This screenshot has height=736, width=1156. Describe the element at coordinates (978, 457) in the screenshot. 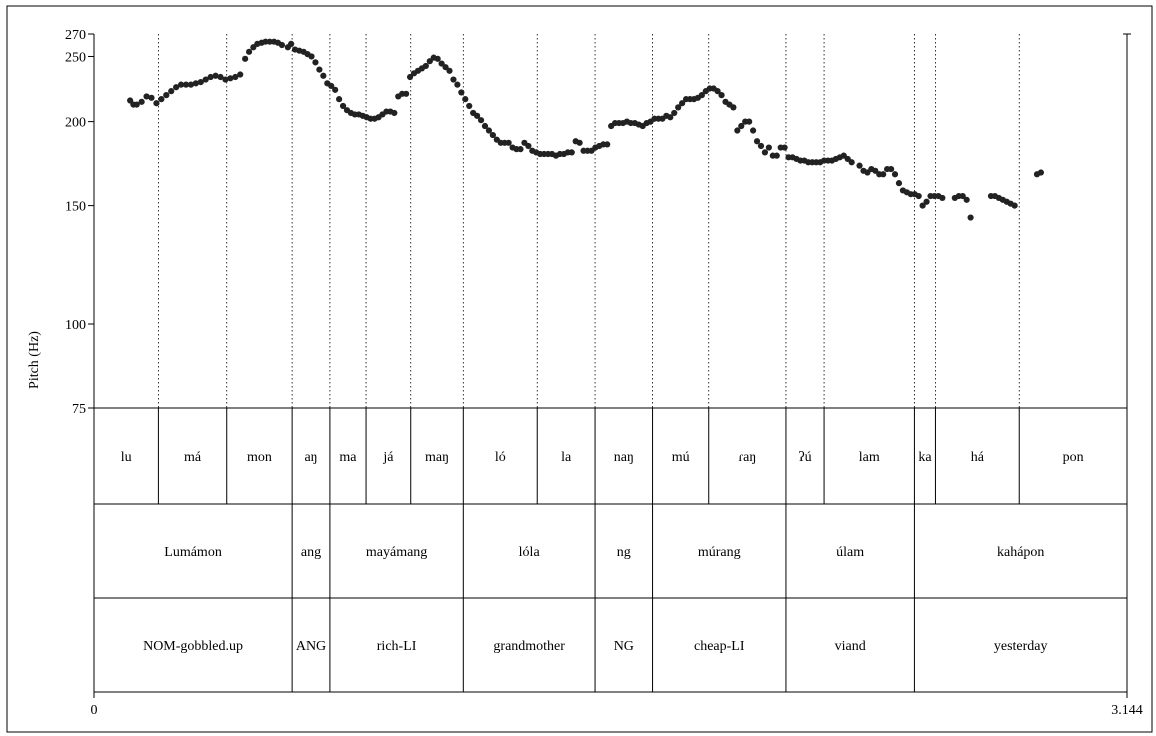

I see `syllables-label: há` at that location.